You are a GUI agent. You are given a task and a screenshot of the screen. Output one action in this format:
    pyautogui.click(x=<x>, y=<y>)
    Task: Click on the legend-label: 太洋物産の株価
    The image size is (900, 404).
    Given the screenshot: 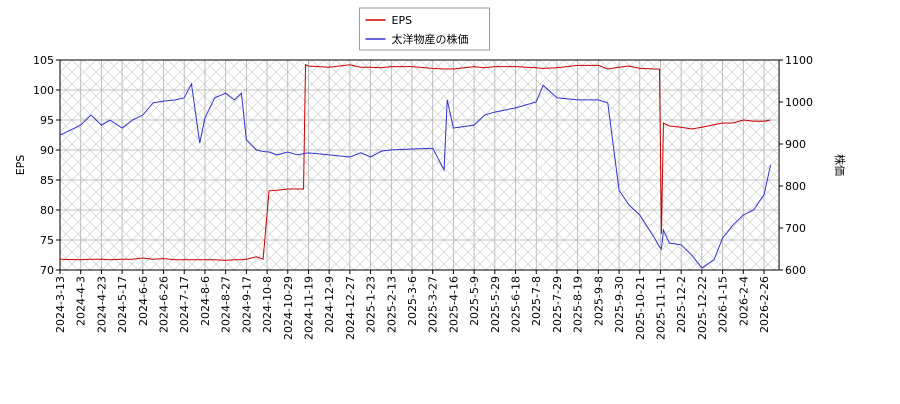 What is the action you would take?
    pyautogui.click(x=430, y=39)
    